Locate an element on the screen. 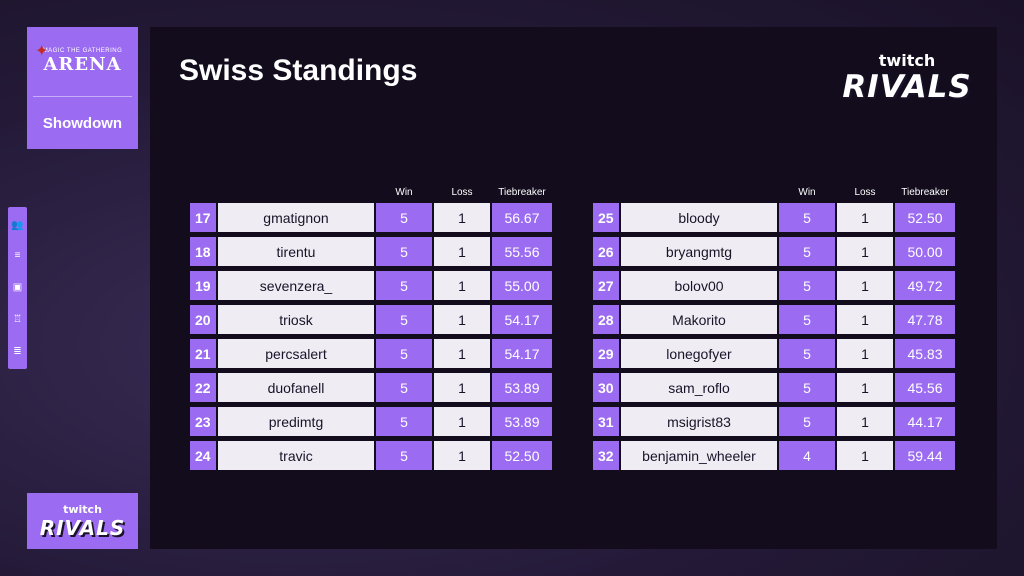  rank-cell: 19 is located at coordinates (203, 285).